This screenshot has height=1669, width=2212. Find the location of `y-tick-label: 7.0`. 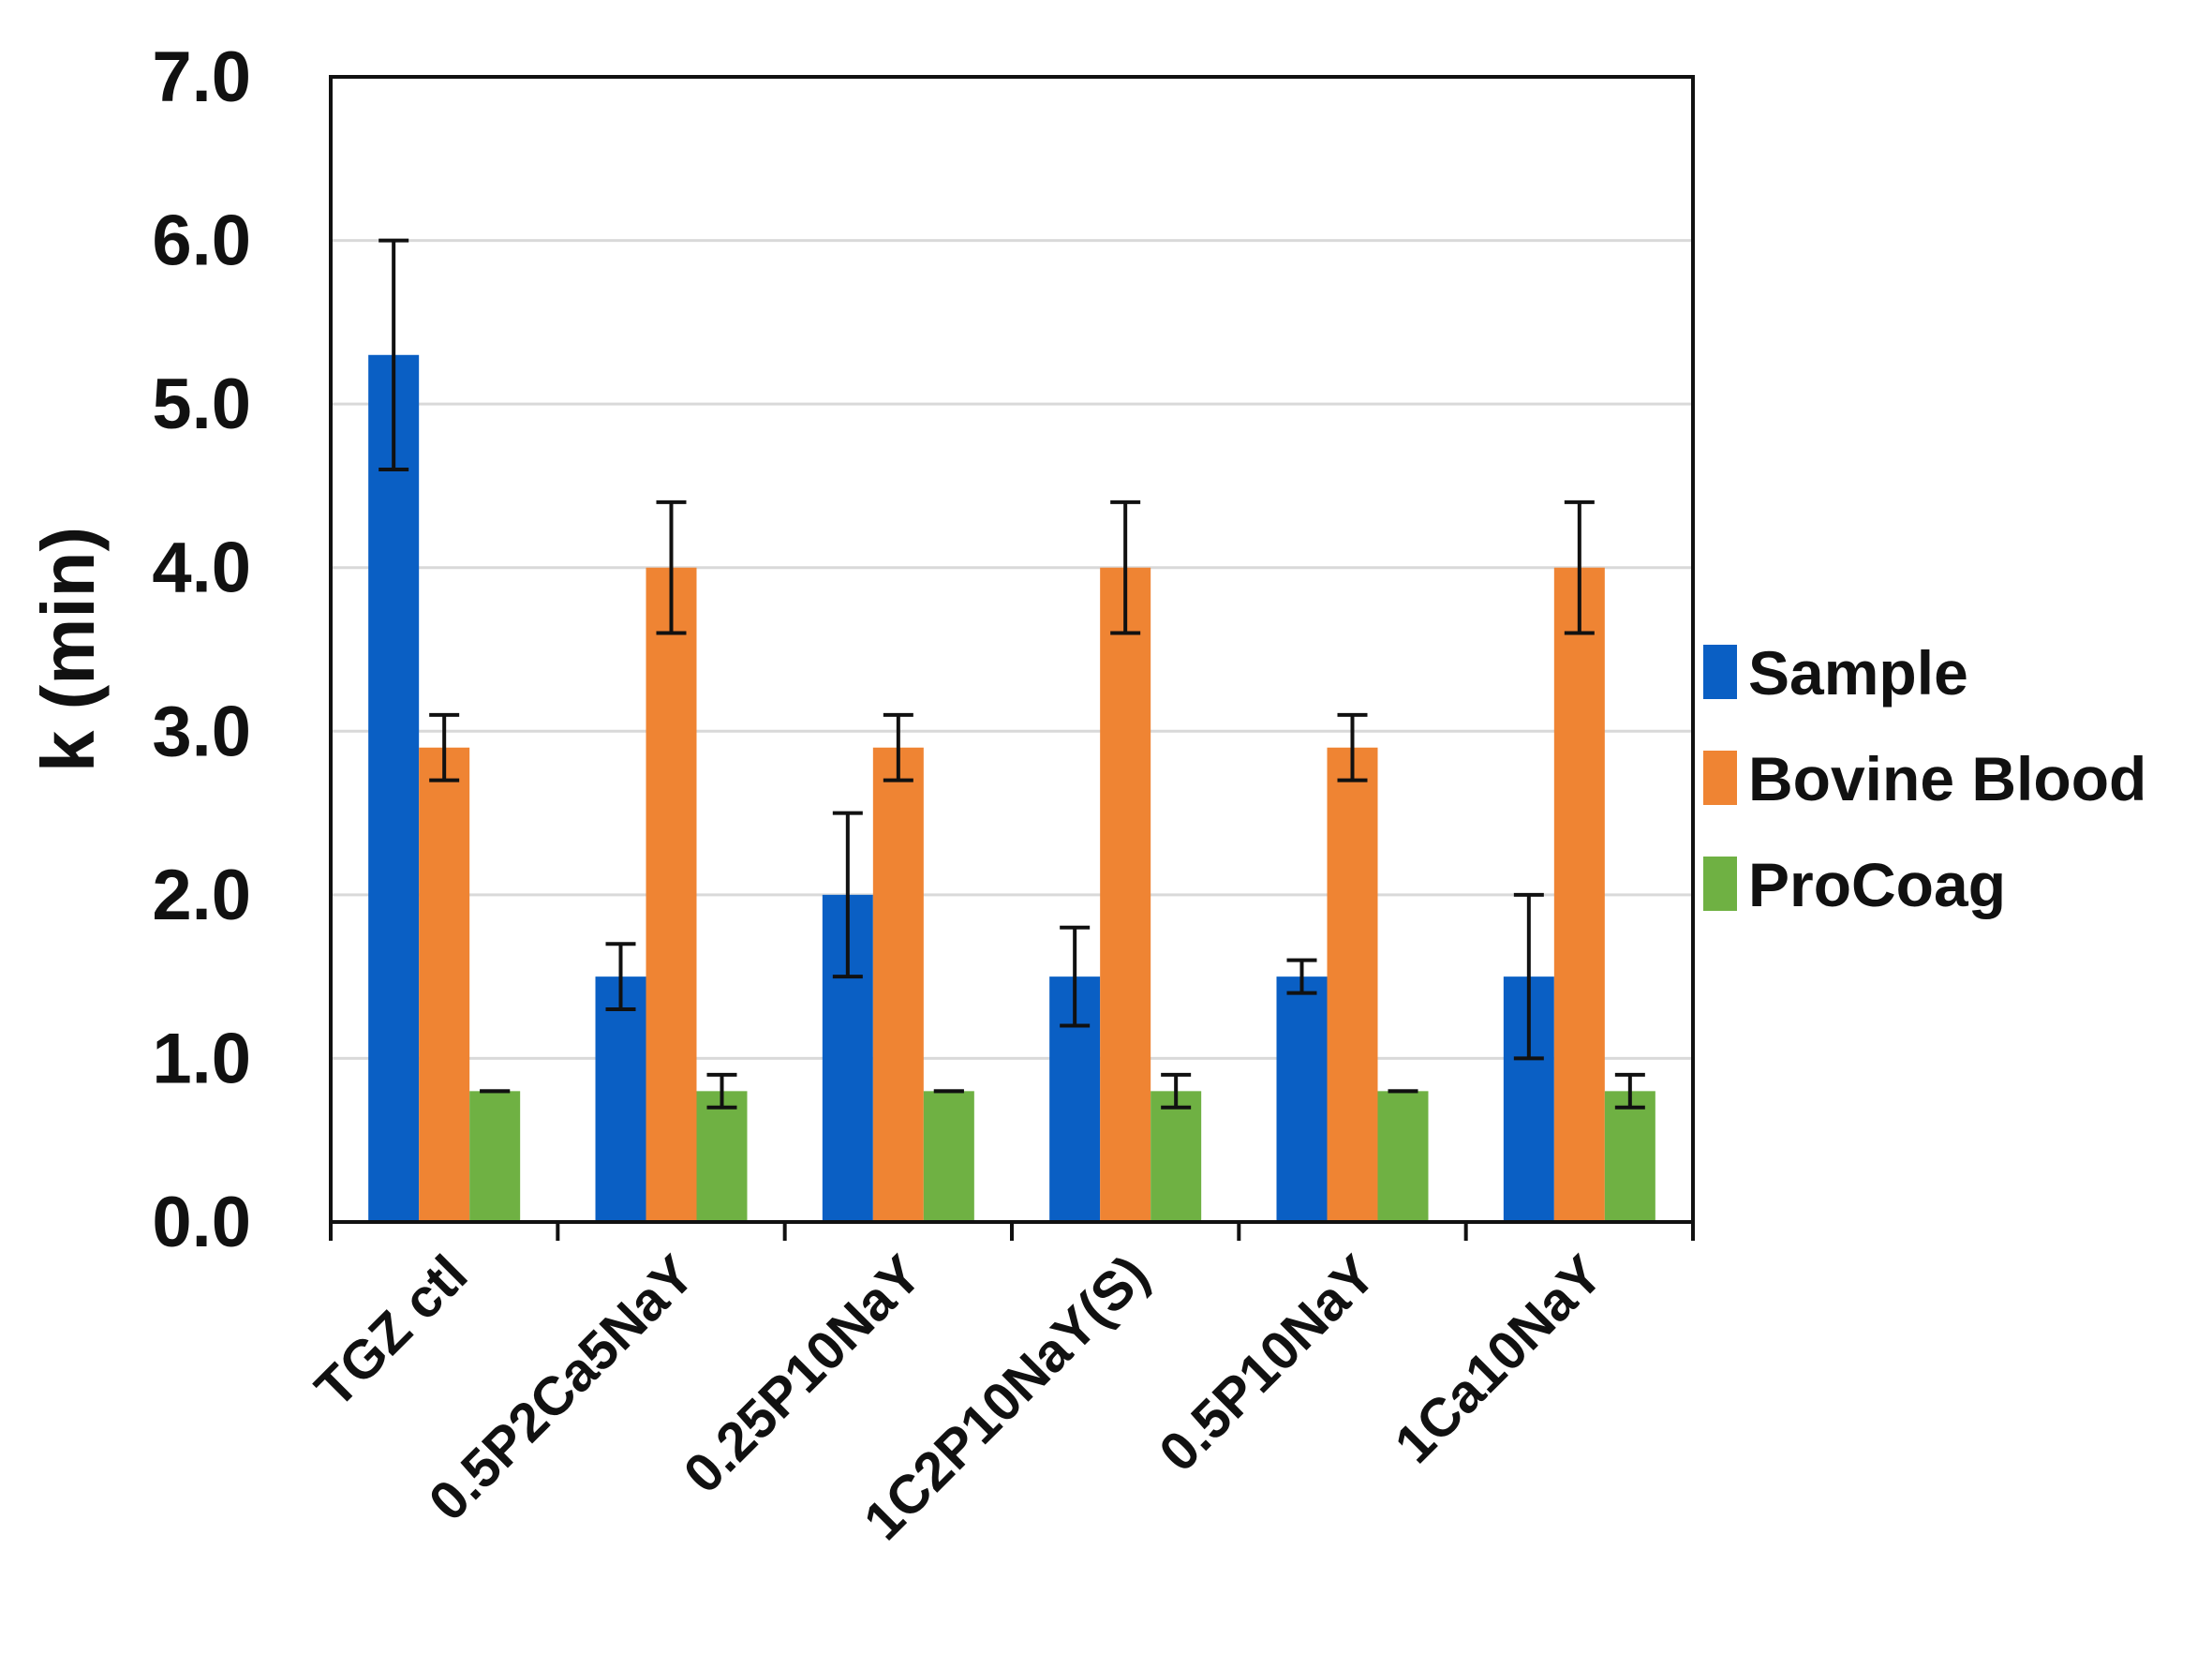

y-tick-label: 7.0 is located at coordinates (201, 77).